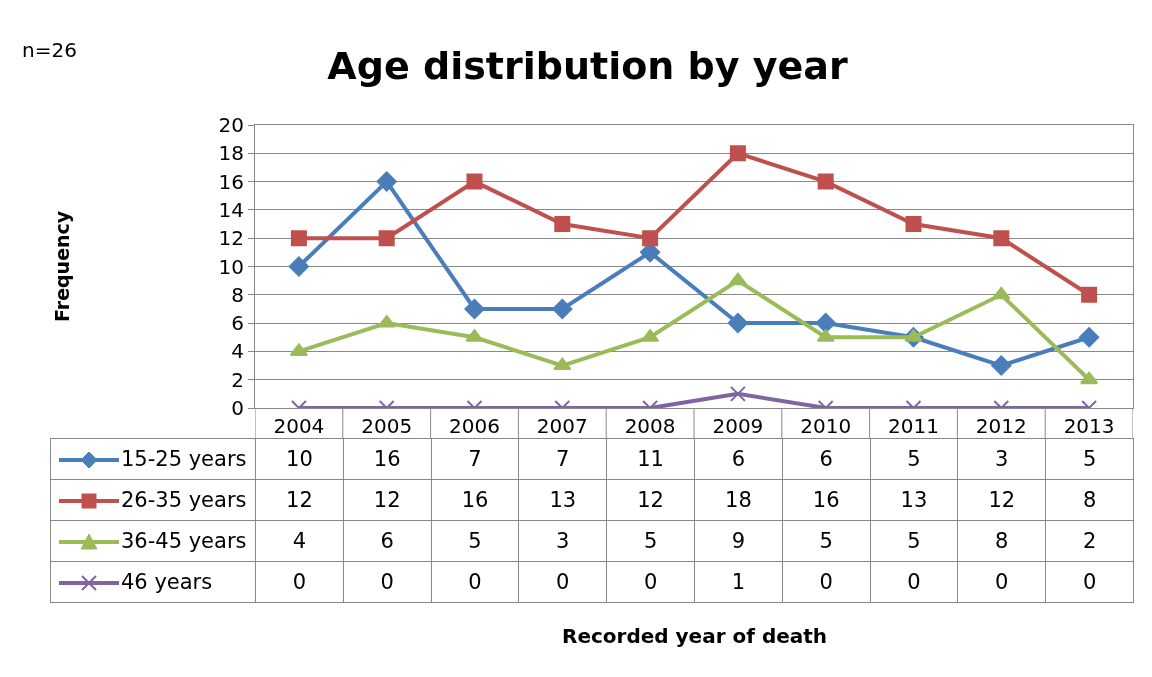  Describe the element at coordinates (587, 66) in the screenshot. I see `chart-title: Age distribution by year` at that location.